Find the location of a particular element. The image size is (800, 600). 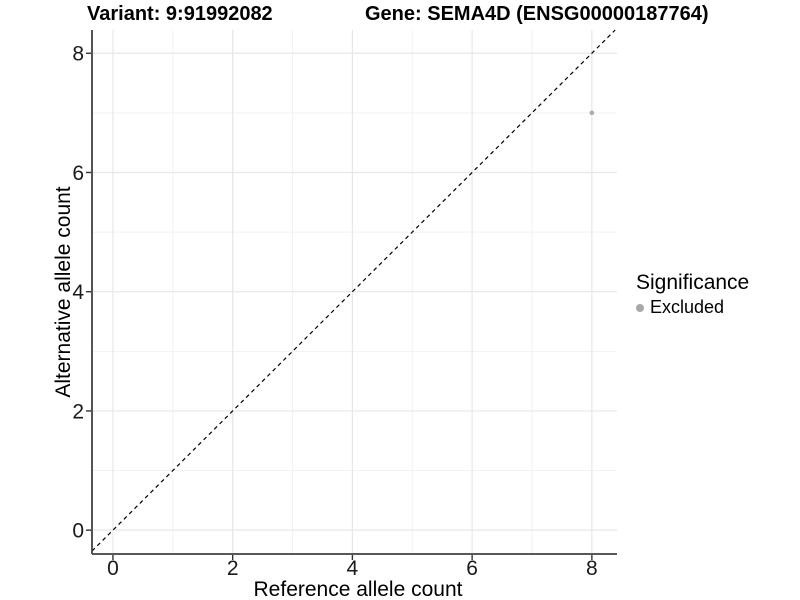

y-tick-label: 0 is located at coordinates (78, 531).